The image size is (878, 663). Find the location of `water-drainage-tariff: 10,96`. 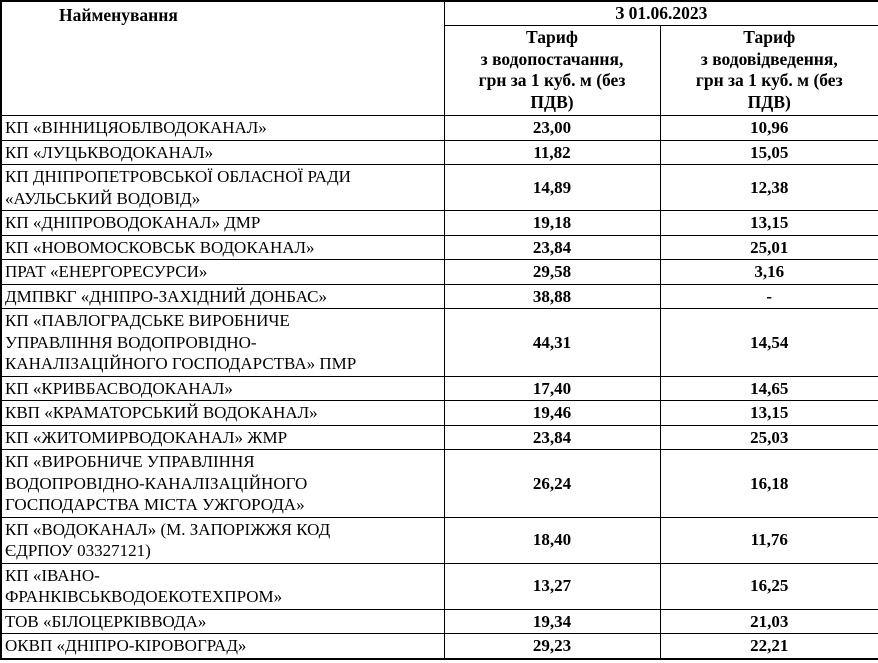

water-drainage-tariff: 10,96 is located at coordinates (768, 128).